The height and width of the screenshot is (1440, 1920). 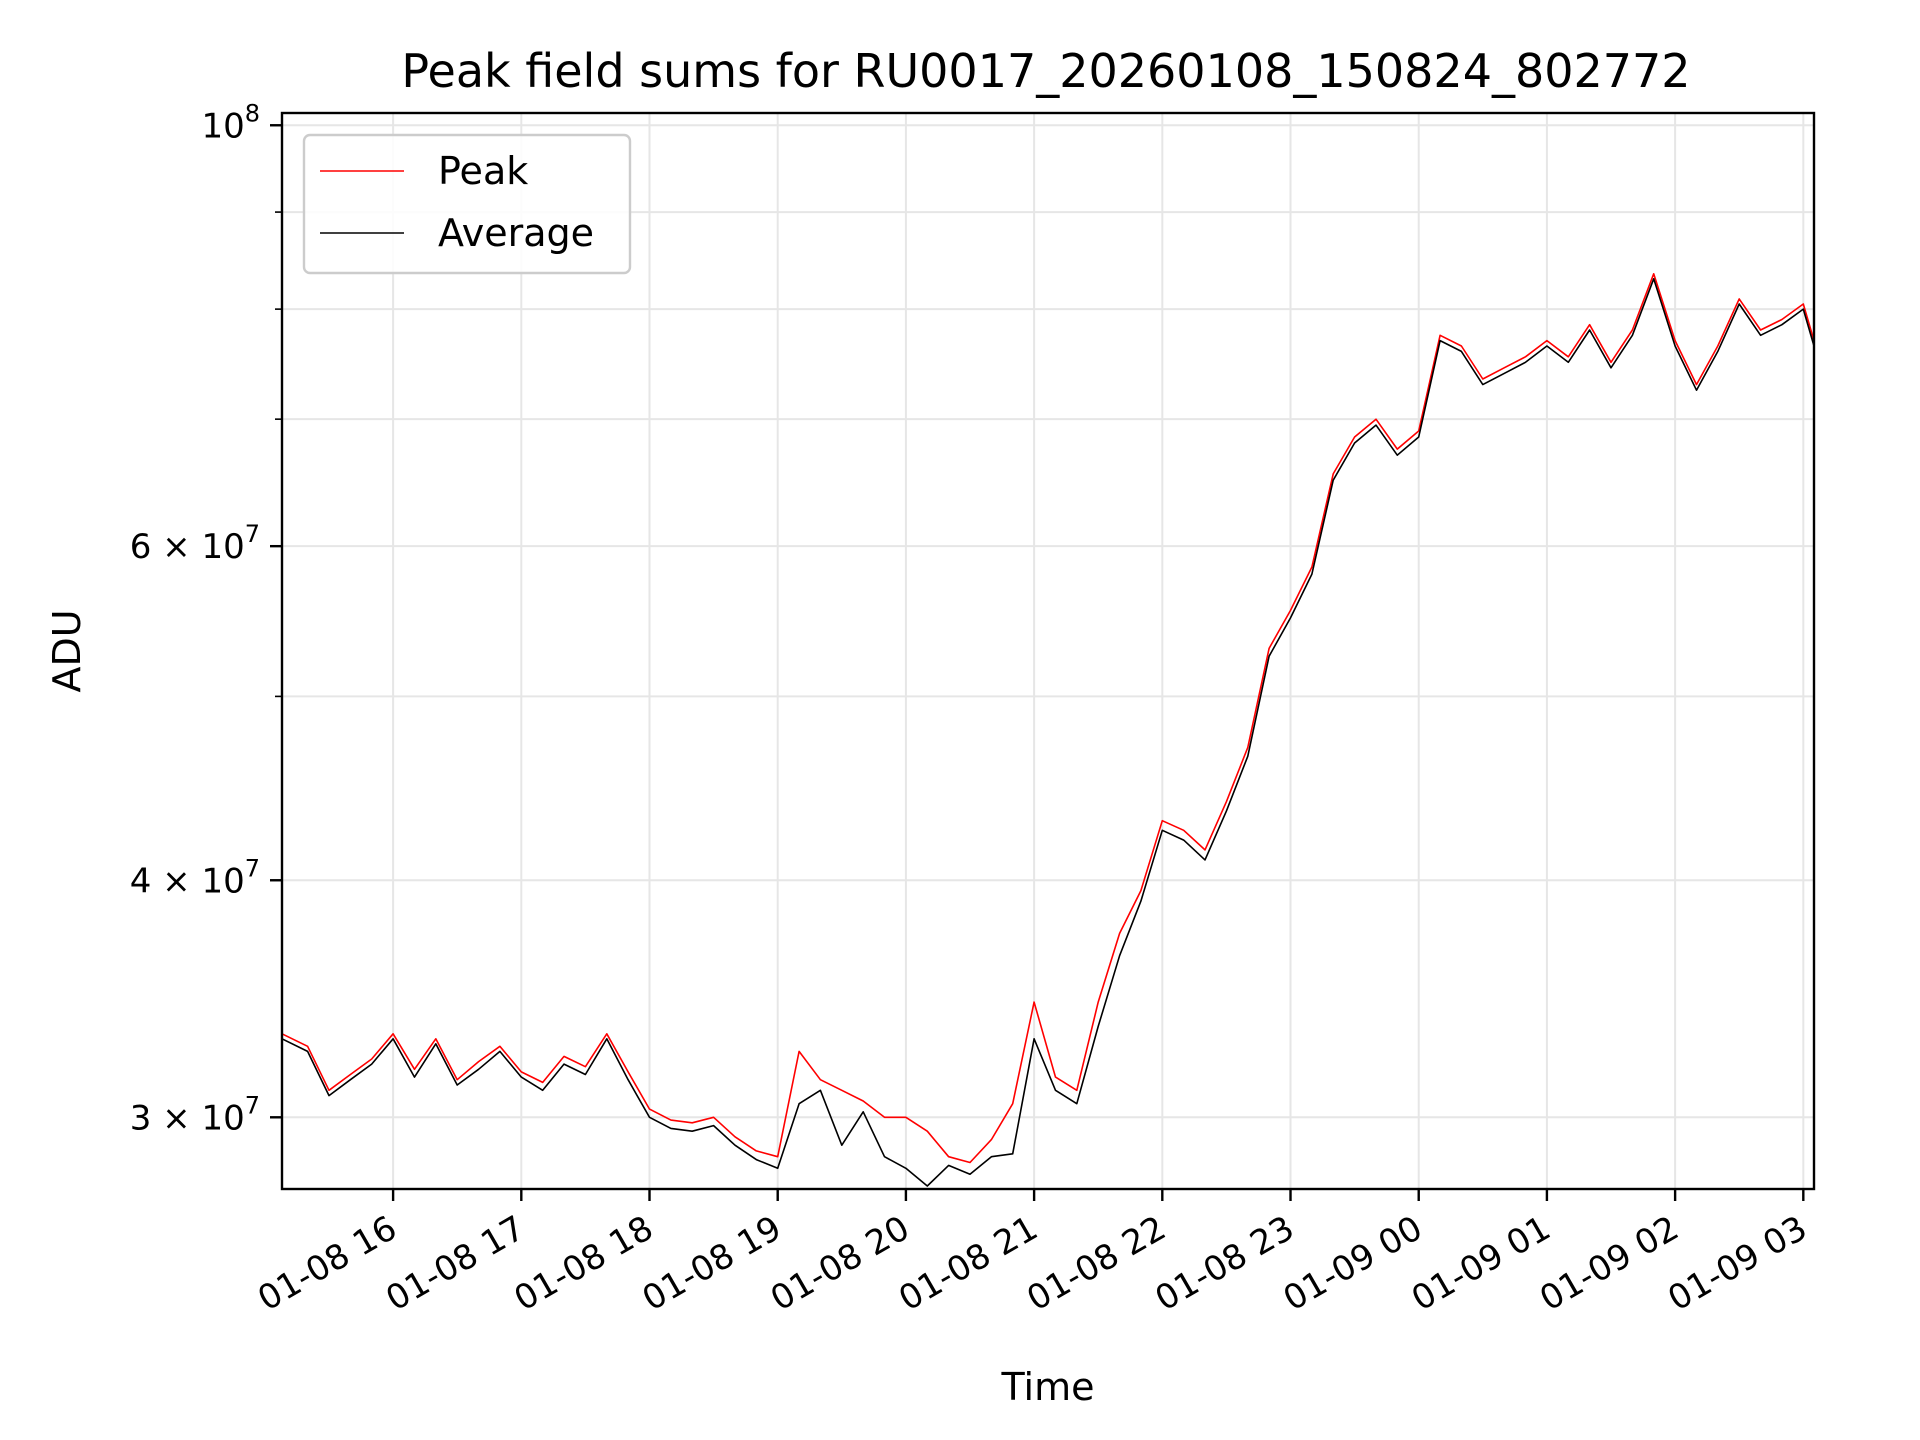 I want to click on x-tick-label: 01-08 23, so click(x=1225, y=1263).